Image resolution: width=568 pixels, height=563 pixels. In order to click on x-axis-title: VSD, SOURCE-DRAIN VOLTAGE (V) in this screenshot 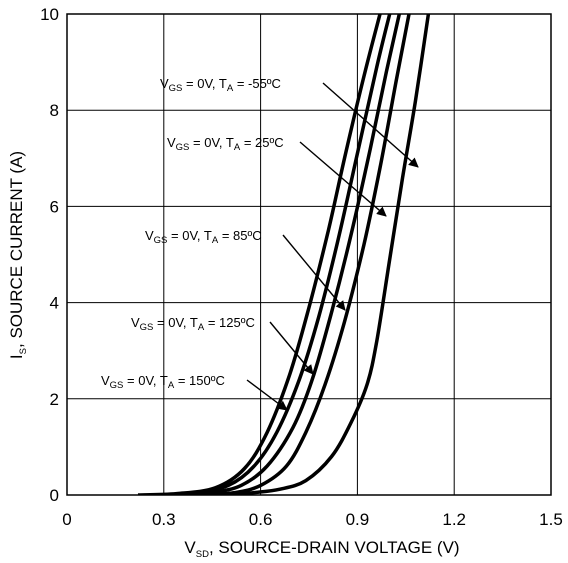, I will do `click(321, 549)`.